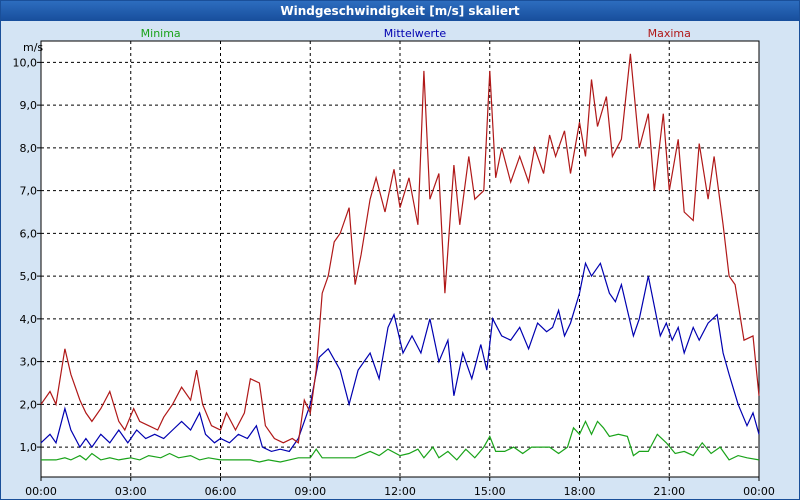 The width and height of the screenshot is (800, 500). I want to click on y-tick-label: 2,0, so click(29, 404).